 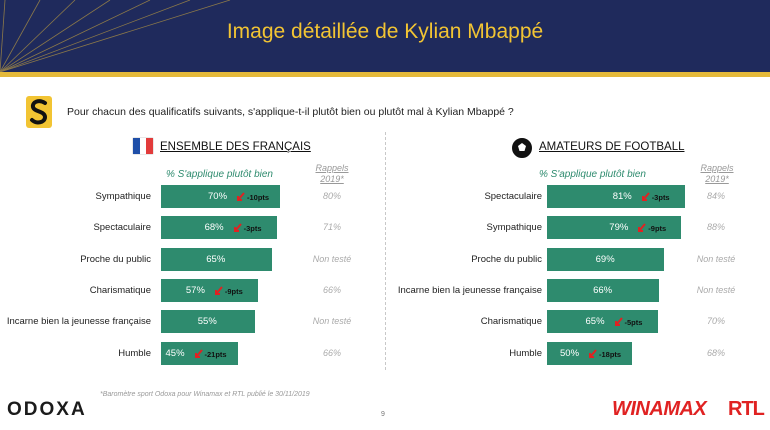 What do you see at coordinates (746, 409) in the screenshot?
I see `rtl-logo: RTL` at bounding box center [746, 409].